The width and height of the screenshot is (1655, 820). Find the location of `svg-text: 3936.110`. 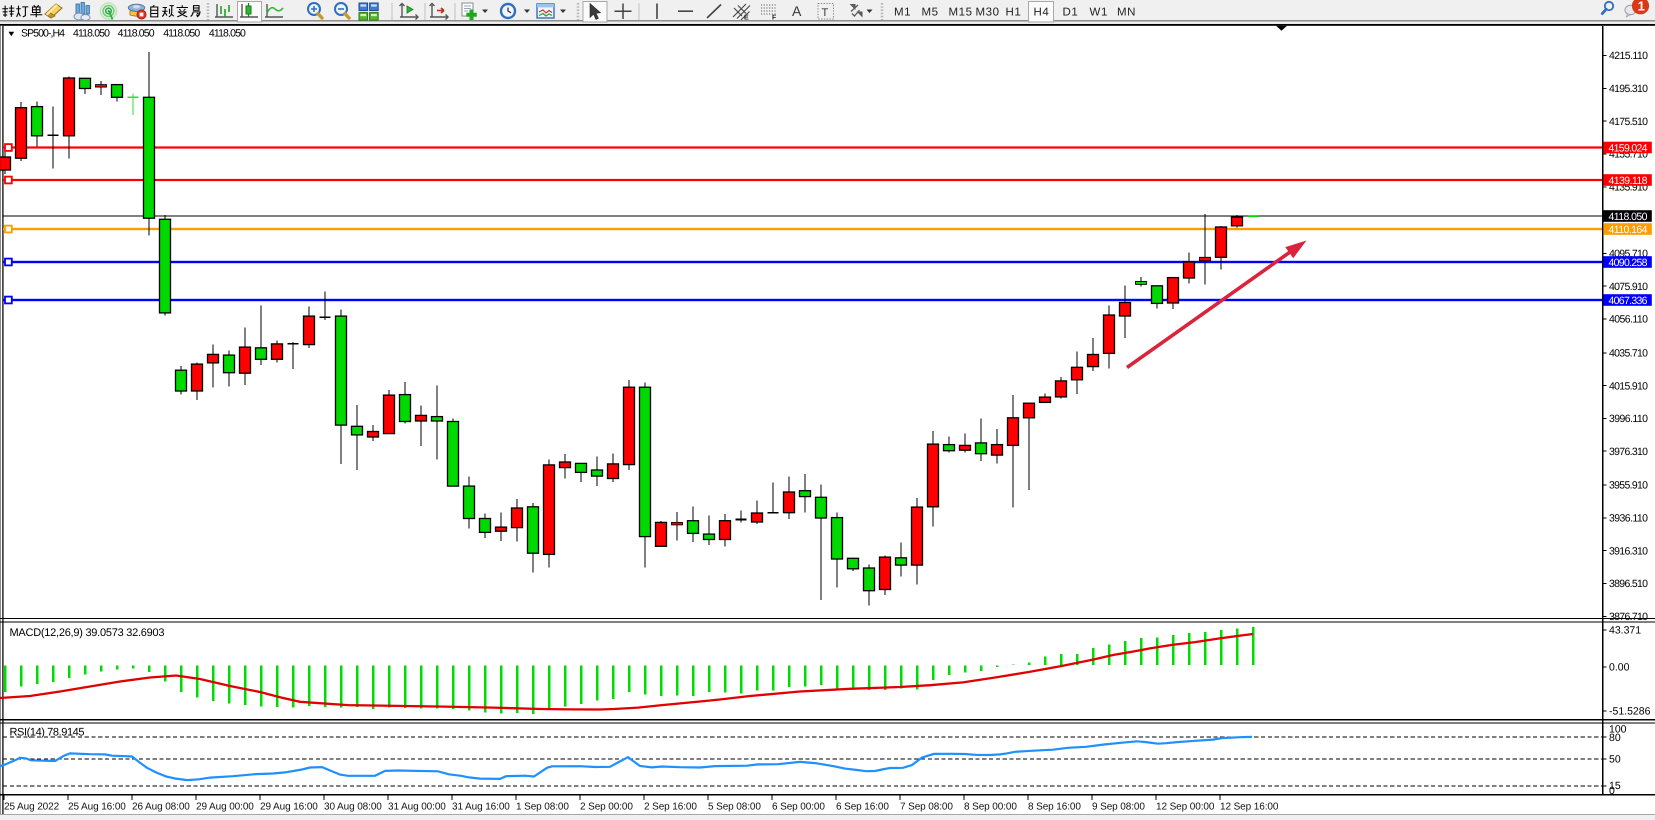

svg-text: 3936.110 is located at coordinates (1628, 519).